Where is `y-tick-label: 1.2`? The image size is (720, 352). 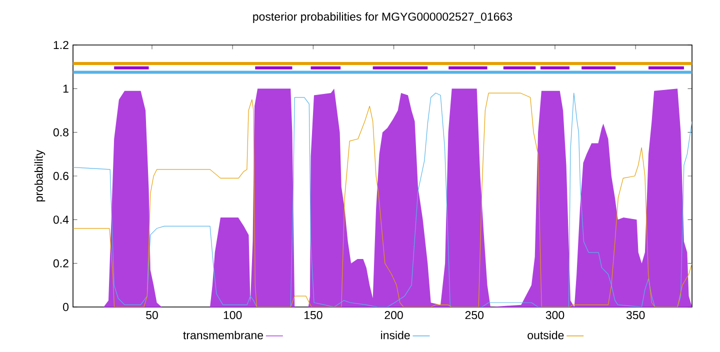 y-tick-label: 1.2 is located at coordinates (61, 45).